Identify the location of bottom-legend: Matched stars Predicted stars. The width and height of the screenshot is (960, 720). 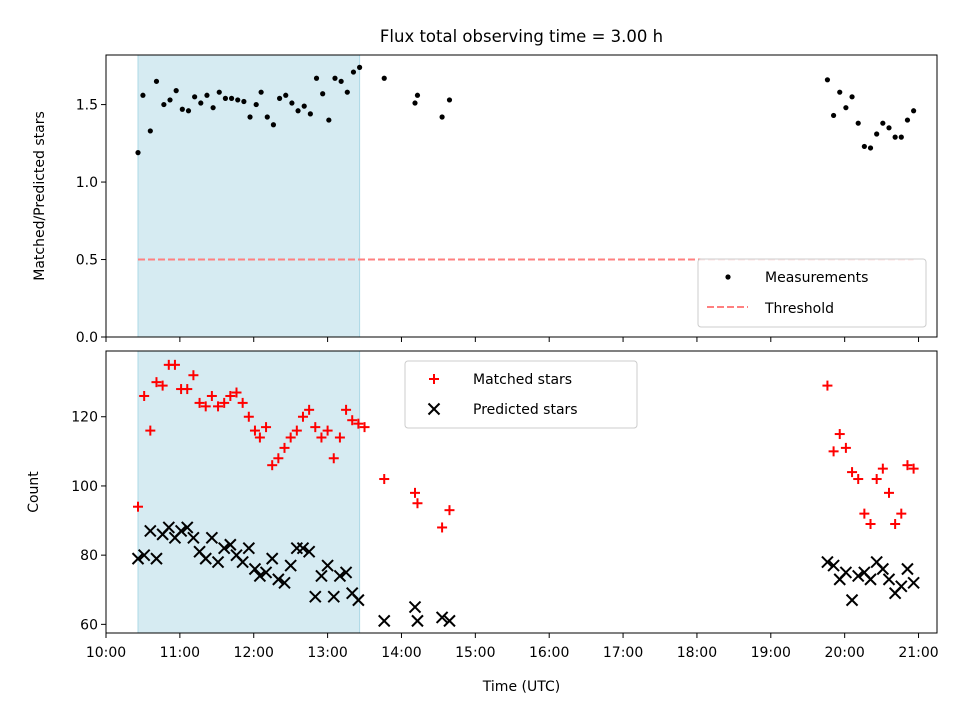
(521, 394).